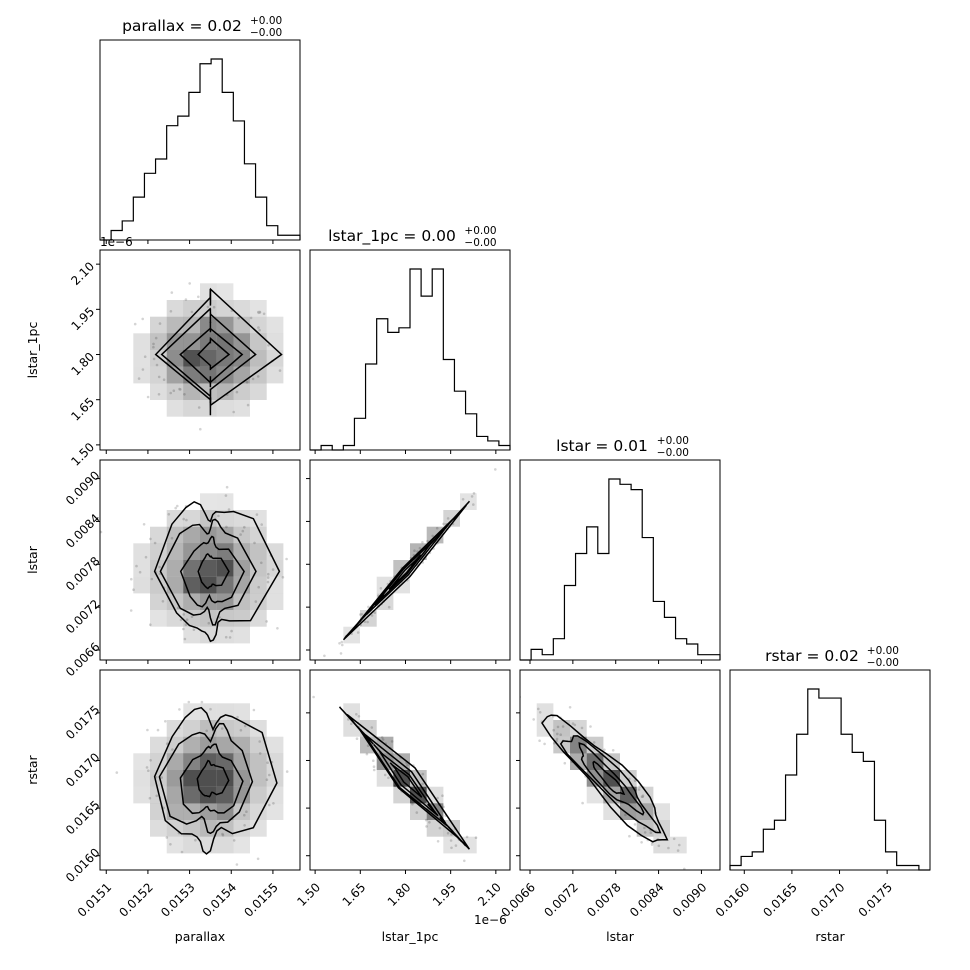 This screenshot has width=970, height=970. What do you see at coordinates (673, 453) in the screenshot?
I see `title-lower-error-lstar: −0.00` at bounding box center [673, 453].